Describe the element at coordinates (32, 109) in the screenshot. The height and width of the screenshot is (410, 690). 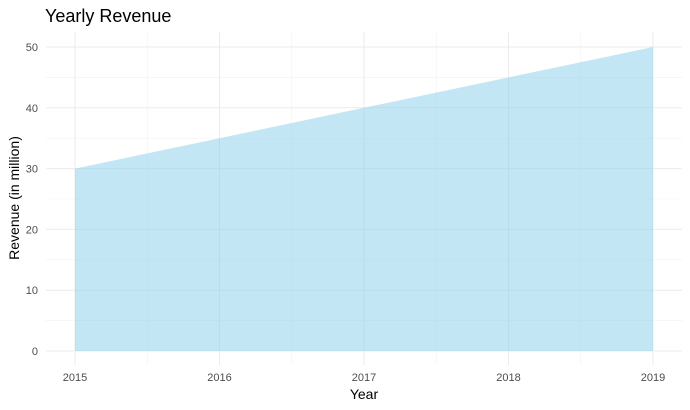
I see `y-tick-label: 40` at that location.